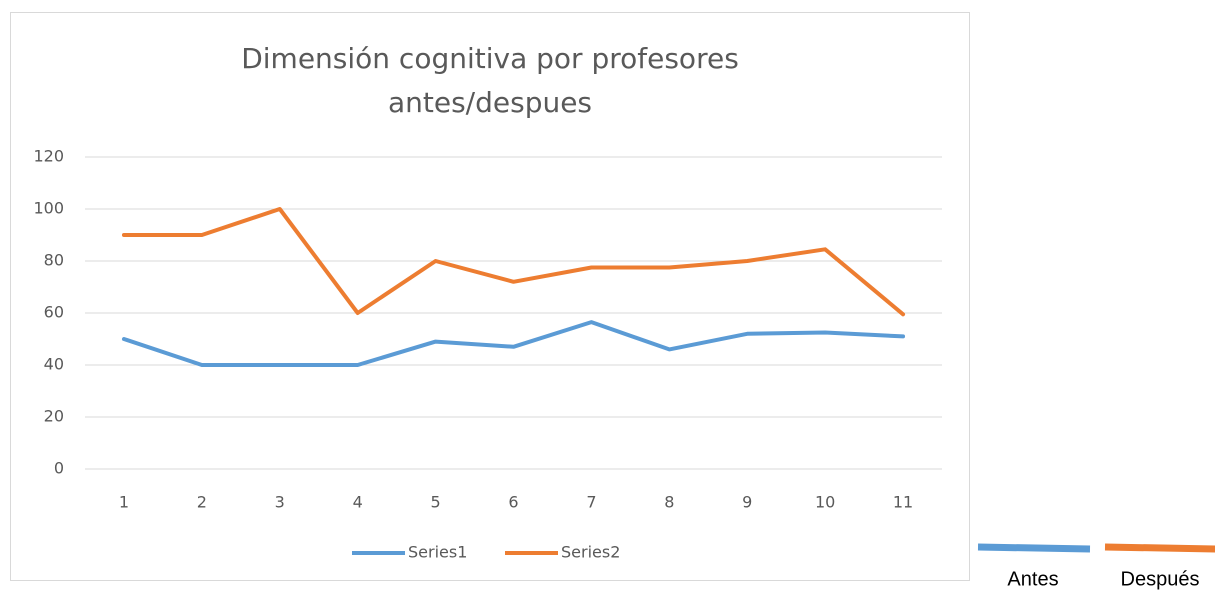 This screenshot has width=1215, height=595. I want to click on y-tick-label: 0, so click(59, 468).